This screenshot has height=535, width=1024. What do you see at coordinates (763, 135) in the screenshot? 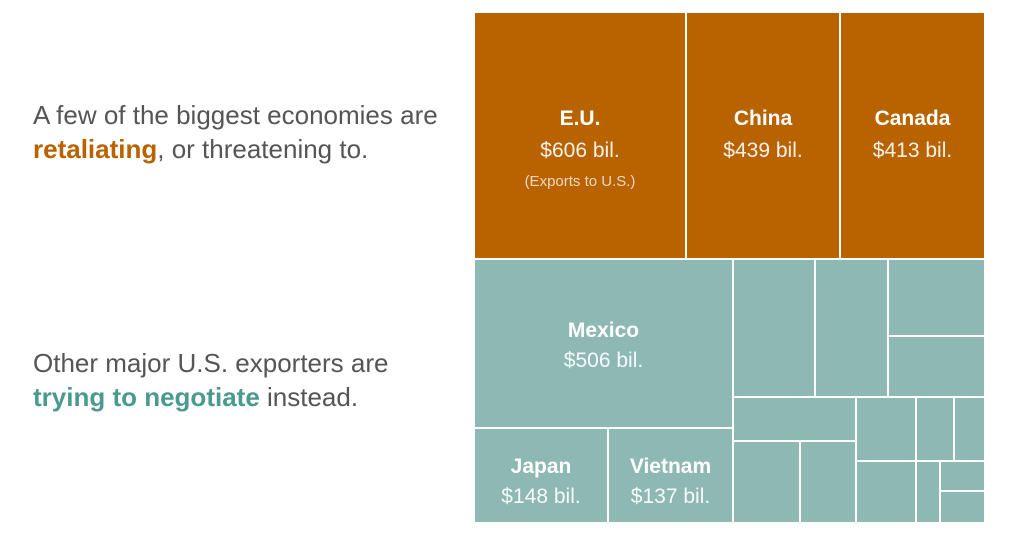
I see `tile-china` at bounding box center [763, 135].